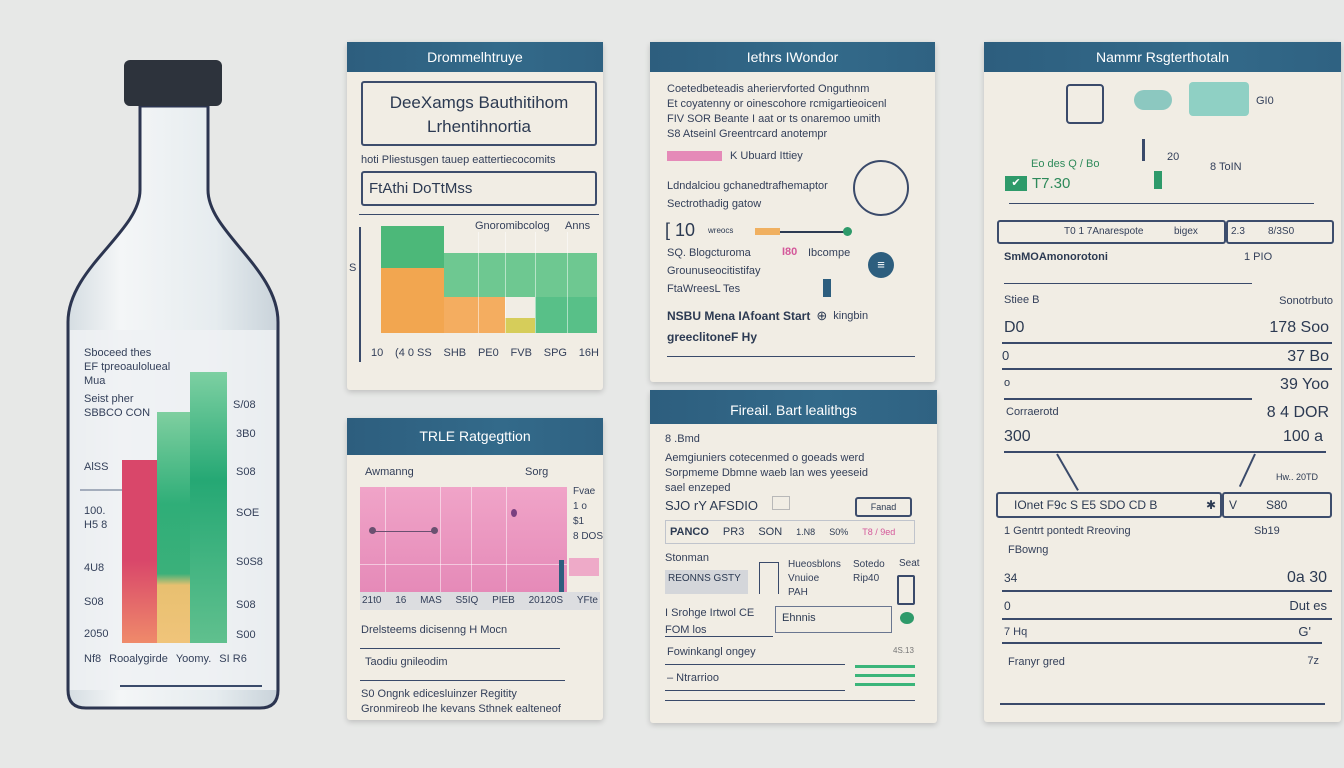 Image resolution: width=1344 pixels, height=768 pixels. I want to click on row-label: 0, so click(1007, 606).